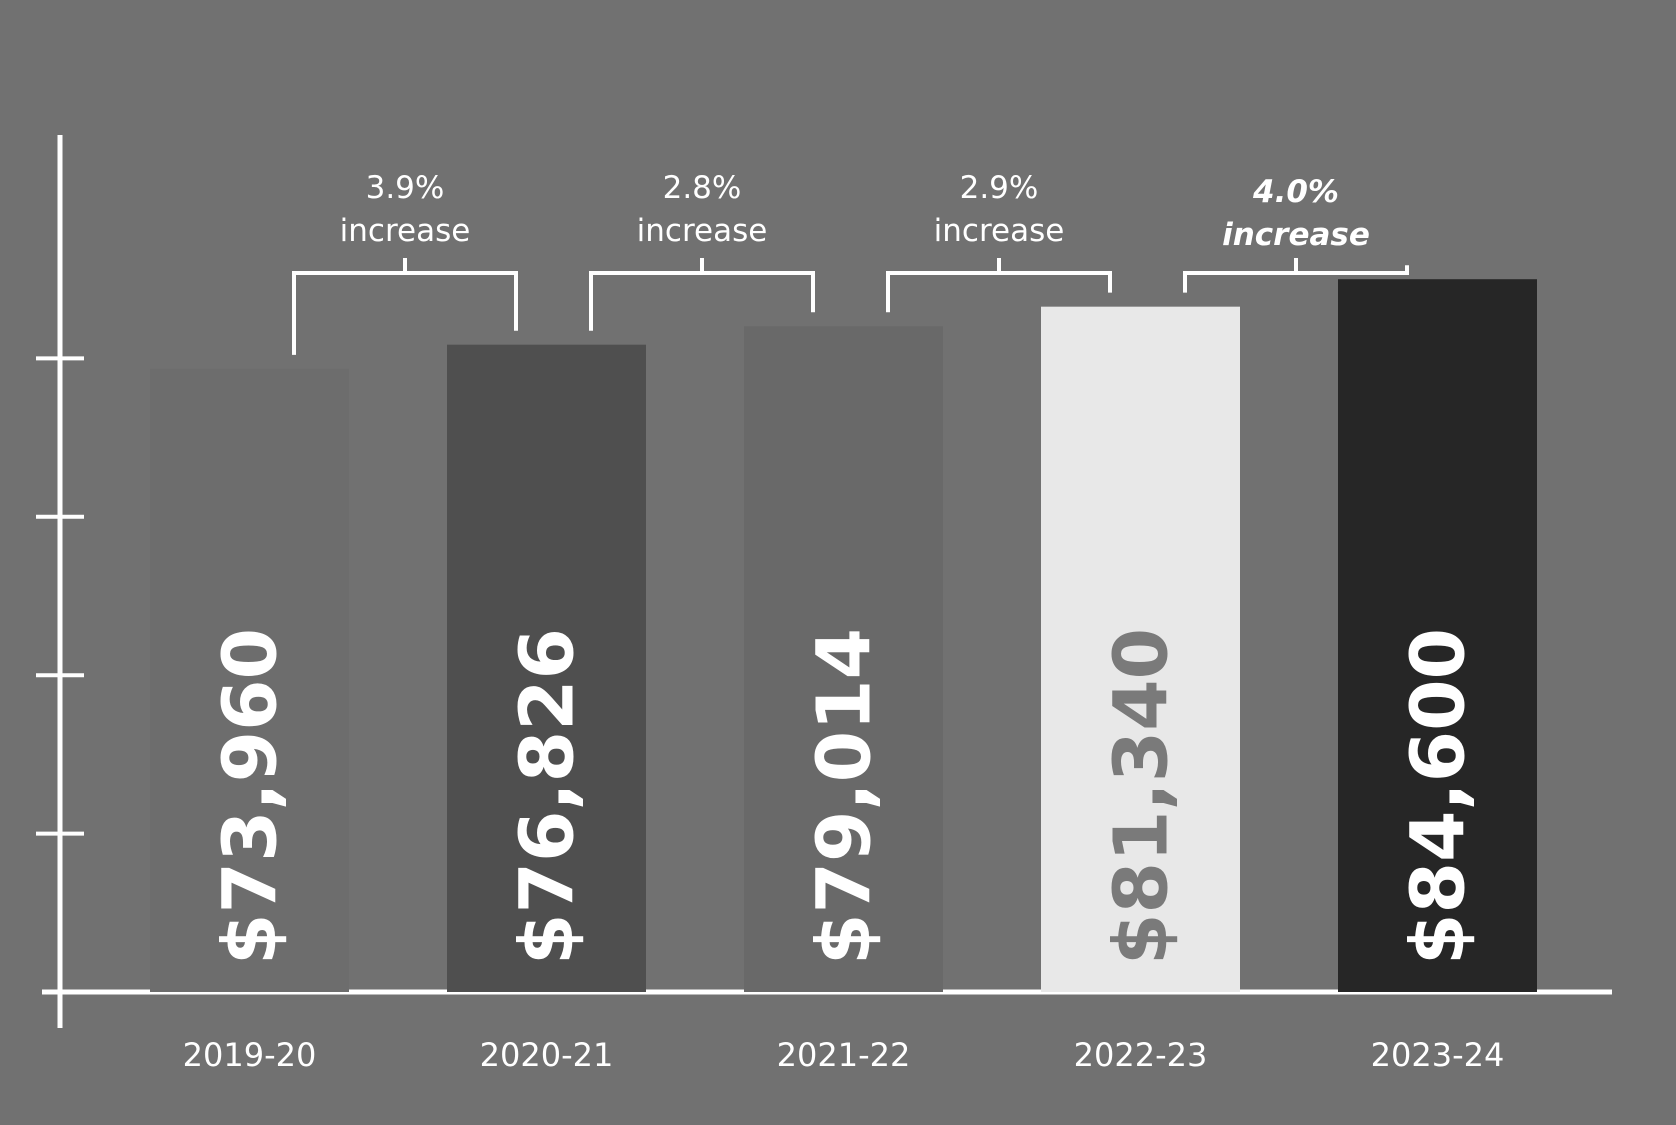 This screenshot has height=1125, width=1676. I want to click on annotation-percent-4: 4.0%, so click(1295, 192).